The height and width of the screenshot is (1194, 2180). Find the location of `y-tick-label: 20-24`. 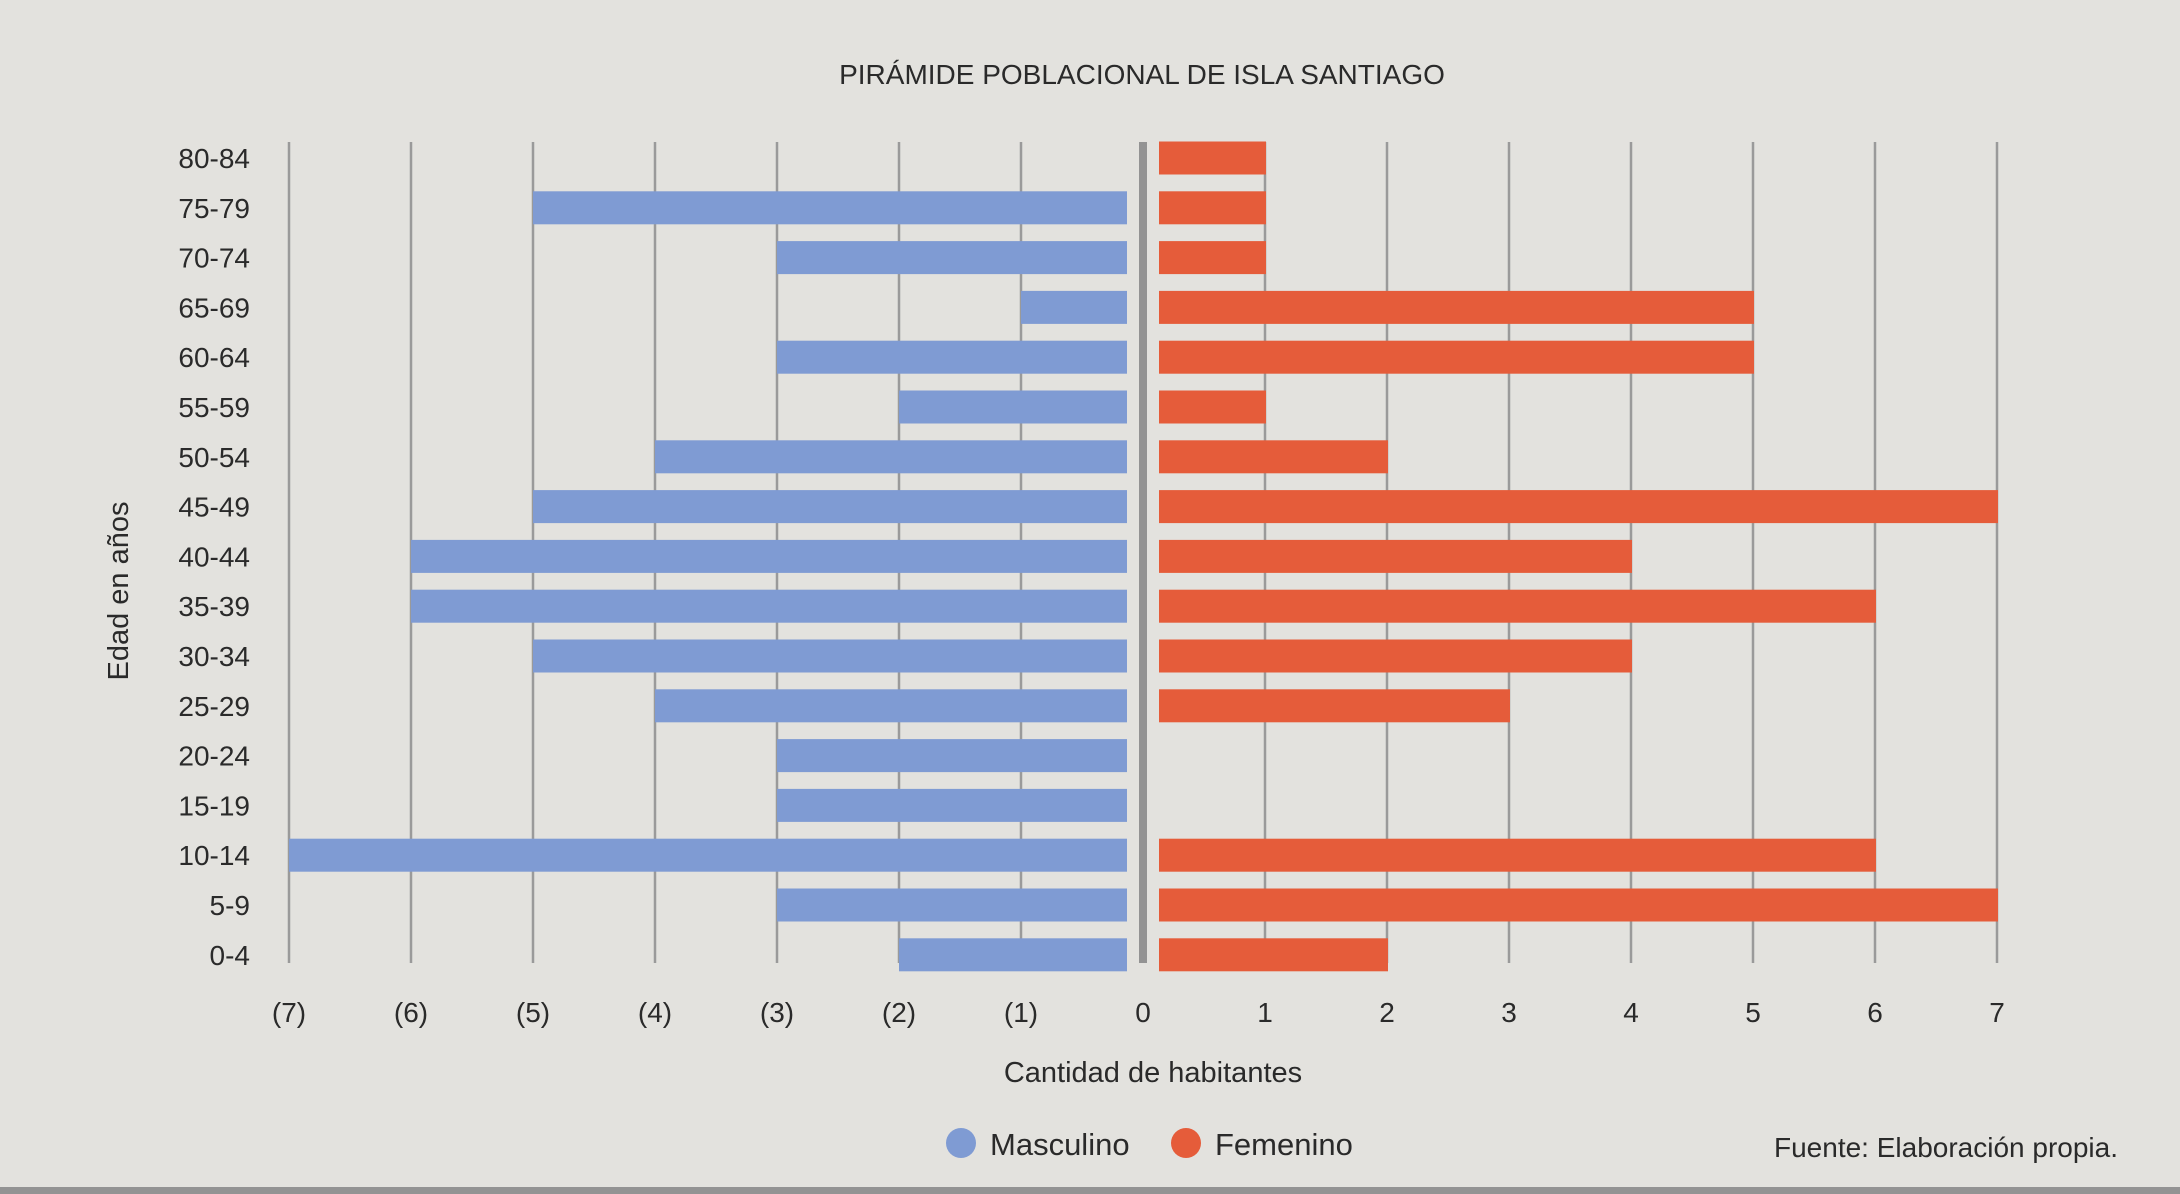

y-tick-label: 20-24 is located at coordinates (214, 756).